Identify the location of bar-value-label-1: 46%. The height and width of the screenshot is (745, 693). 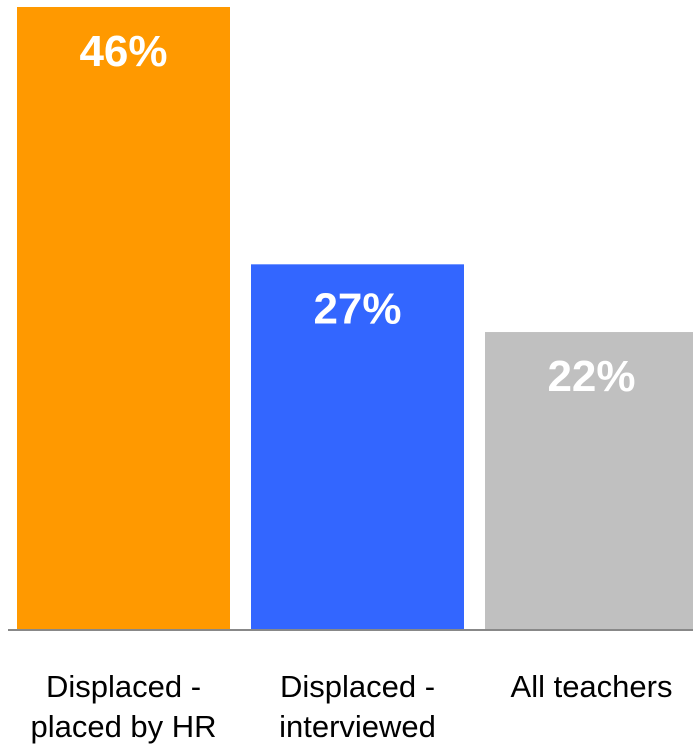
(123, 51).